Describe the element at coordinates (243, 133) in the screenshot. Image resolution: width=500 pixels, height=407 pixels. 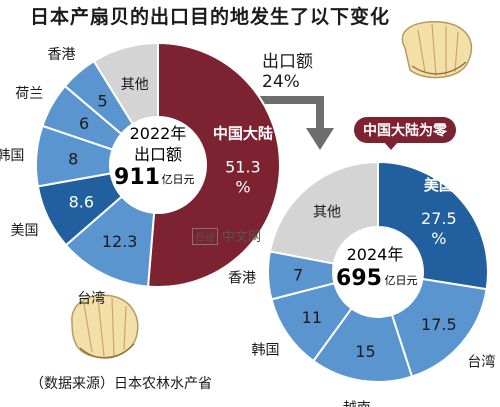
I see `pie-2022-name-label-0: 中国大陆` at that location.